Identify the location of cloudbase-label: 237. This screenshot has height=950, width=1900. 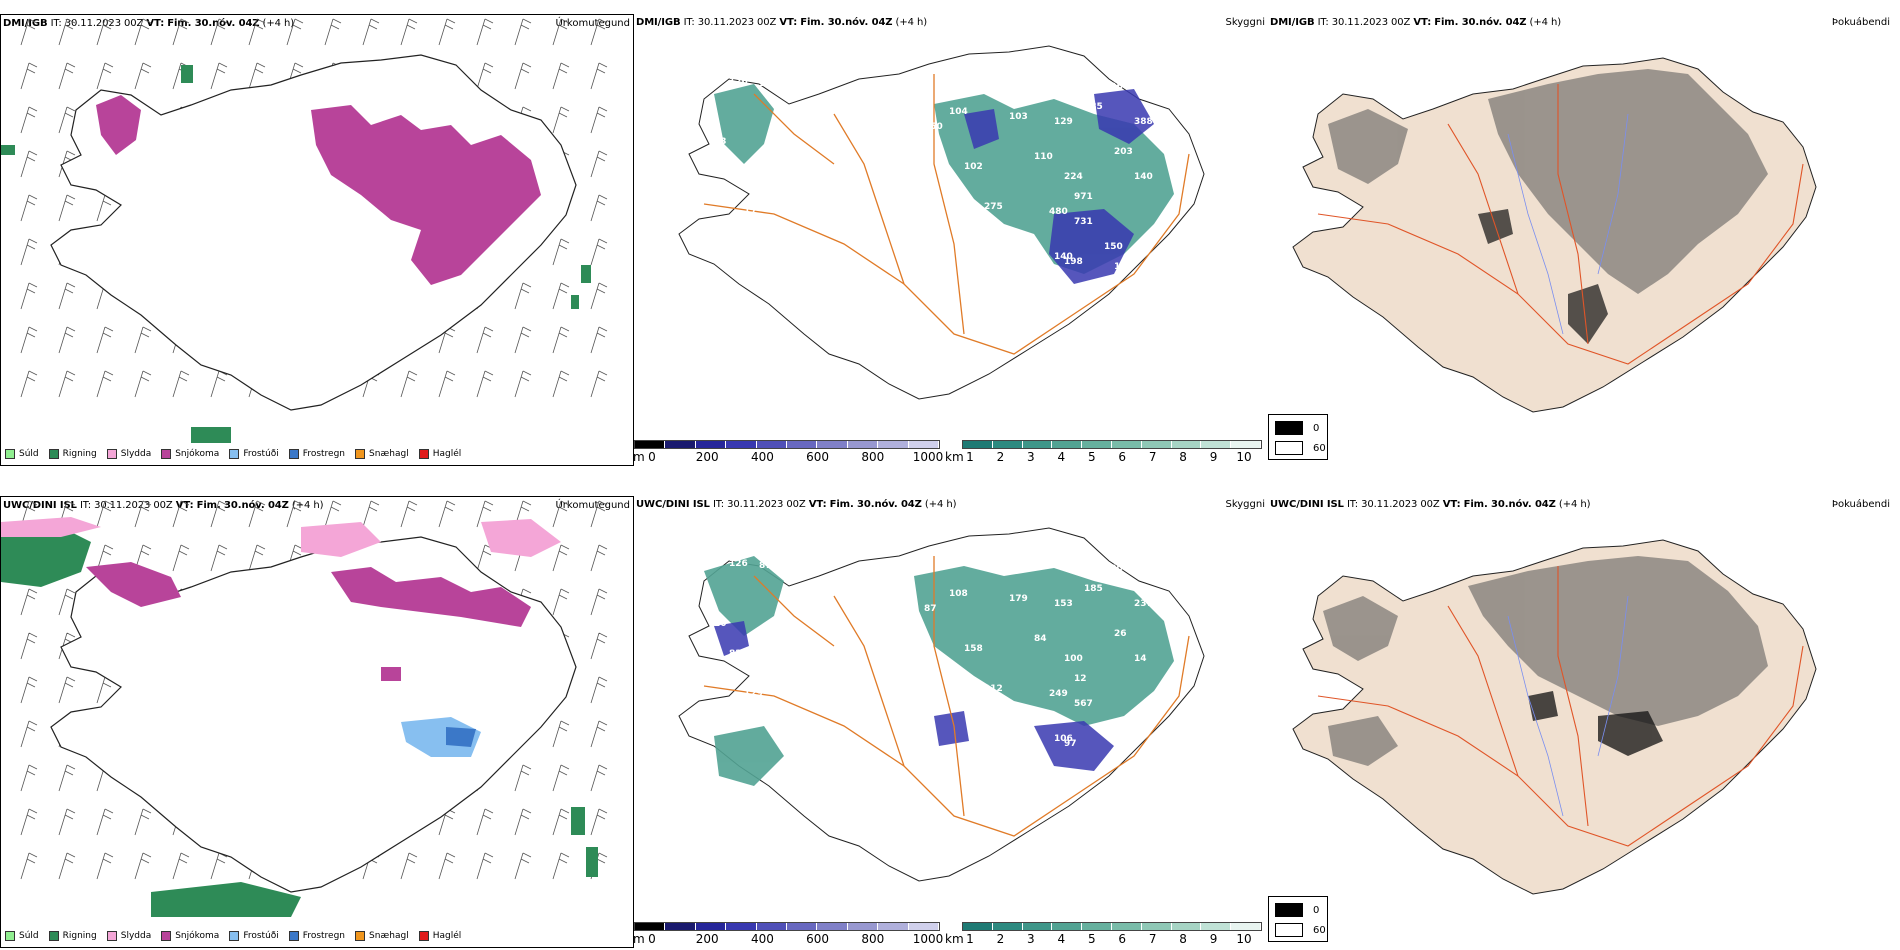
(1143, 604).